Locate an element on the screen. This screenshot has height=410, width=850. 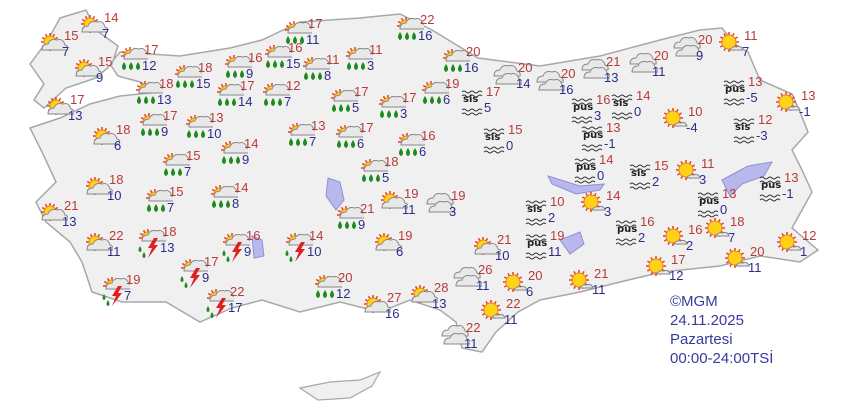
high-temperature: 11 is located at coordinates (376, 49).